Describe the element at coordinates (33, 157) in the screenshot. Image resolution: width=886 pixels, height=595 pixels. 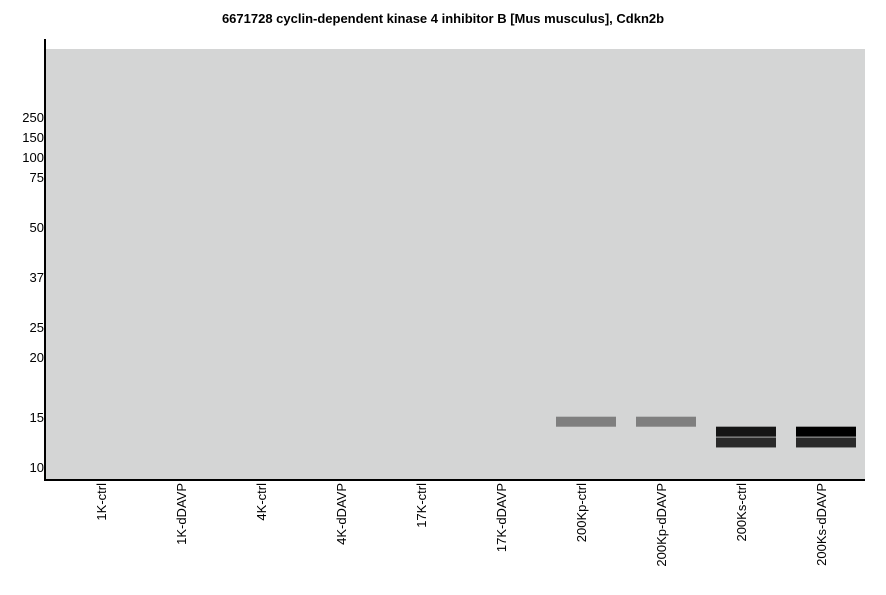
I see `mw-marker-label: 100` at that location.